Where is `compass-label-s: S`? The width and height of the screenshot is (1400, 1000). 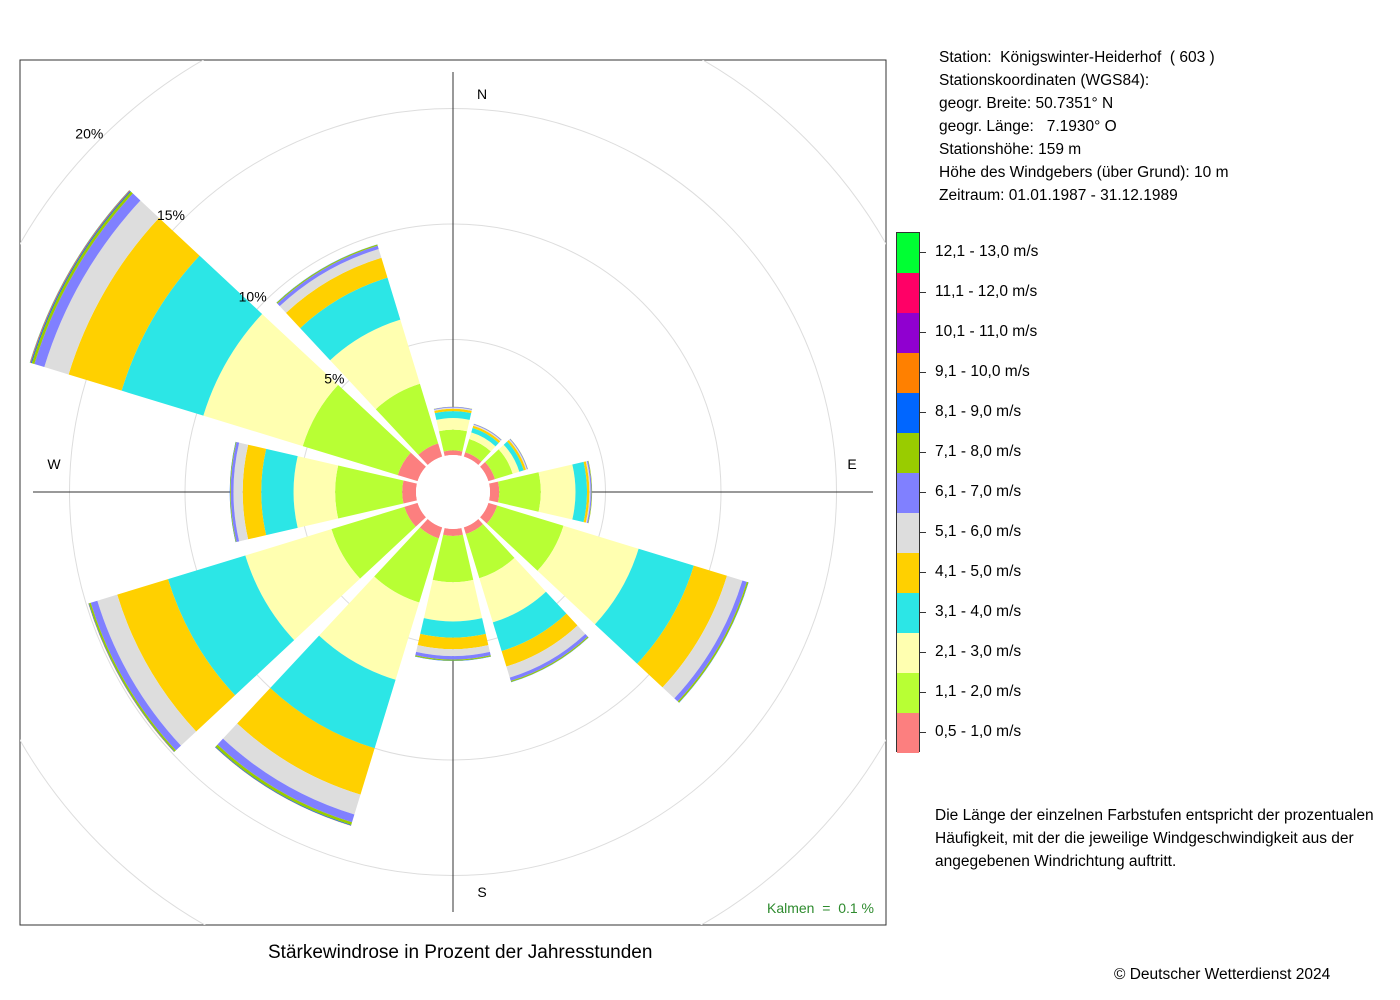 compass-label-s: S is located at coordinates (481, 892).